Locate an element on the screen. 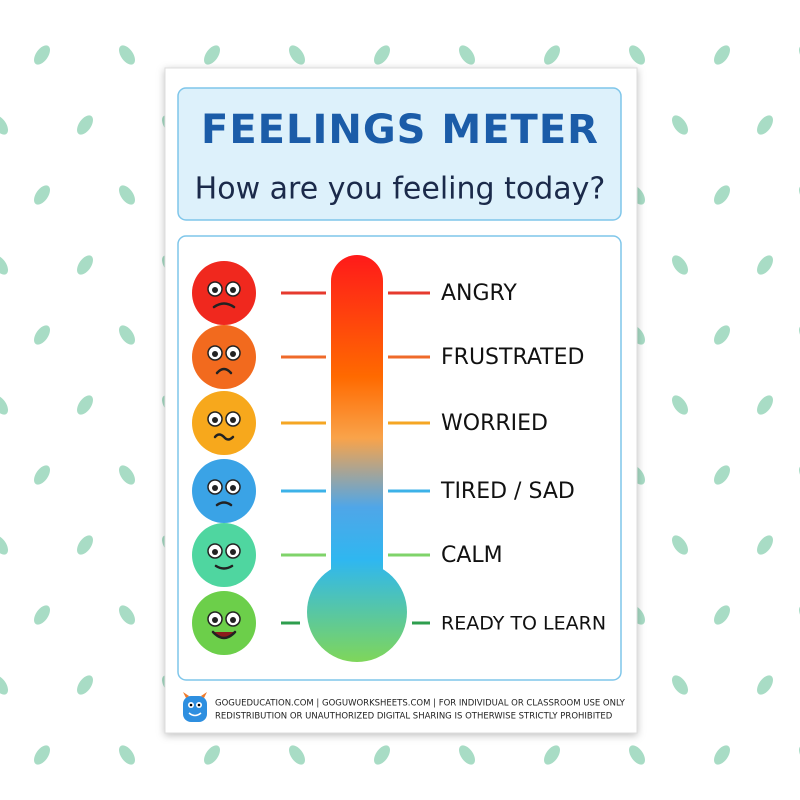 The width and height of the screenshot is (800, 800). subtitle: How are you feeling today? is located at coordinates (400, 189).